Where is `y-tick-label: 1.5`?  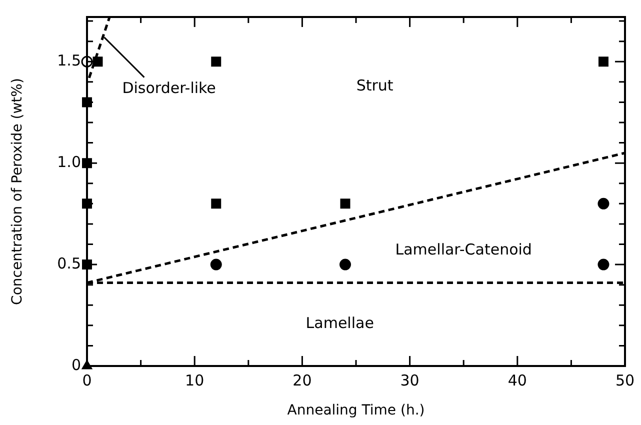 y-tick-label: 1.5 is located at coordinates (69, 61).